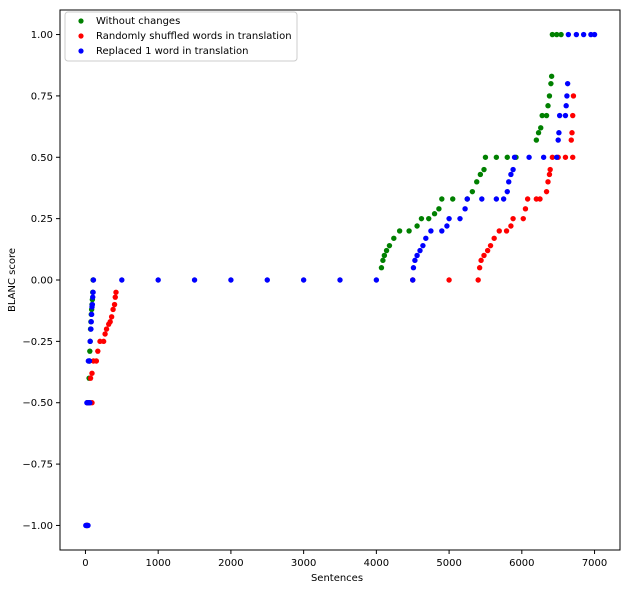  Describe the element at coordinates (344, 559) in the screenshot. I see `x-axis-ticks: 0 1000 2000 3000 4000 5000 6000 7000` at that location.